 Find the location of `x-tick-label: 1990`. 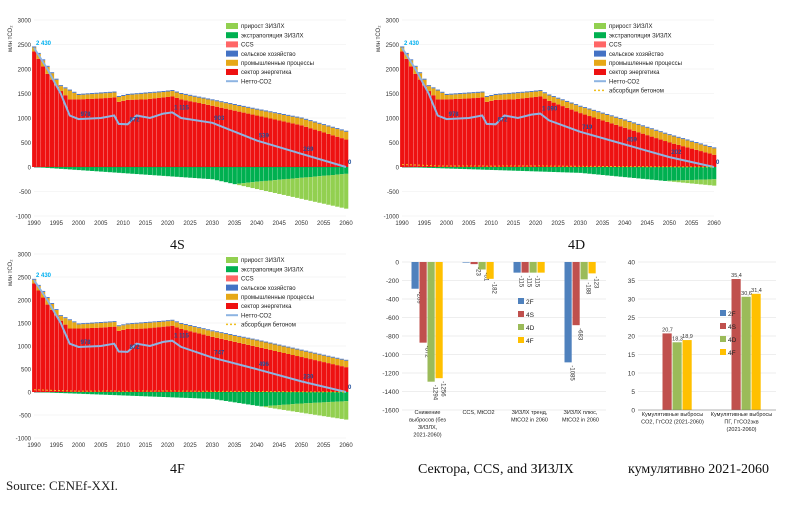

x-tick-label: 1990 is located at coordinates (402, 224).